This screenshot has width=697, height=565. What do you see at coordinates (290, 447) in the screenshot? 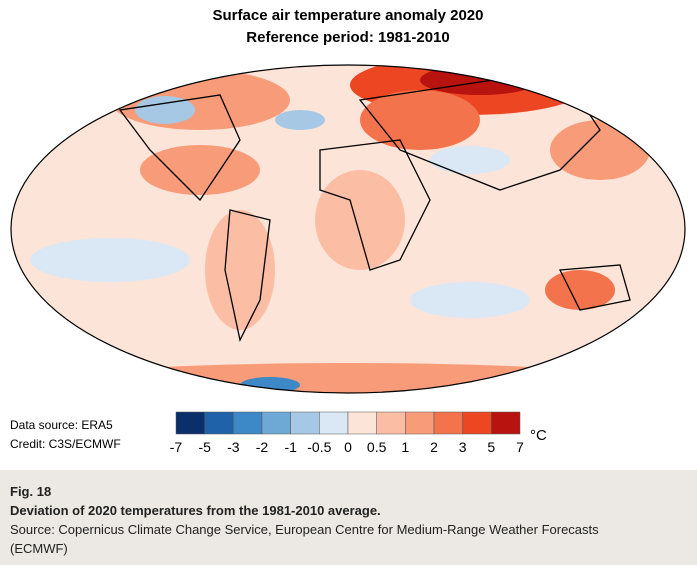
I see `colorbar-tick-label: -1` at bounding box center [290, 447].